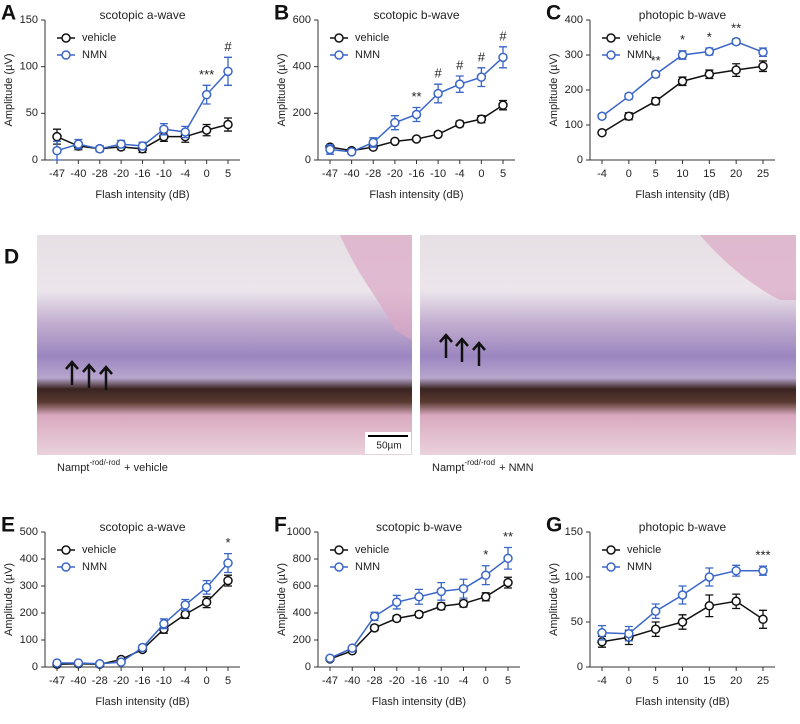 The width and height of the screenshot is (800, 724). I want to click on chart-title: scotopic b-wave, so click(419, 527).